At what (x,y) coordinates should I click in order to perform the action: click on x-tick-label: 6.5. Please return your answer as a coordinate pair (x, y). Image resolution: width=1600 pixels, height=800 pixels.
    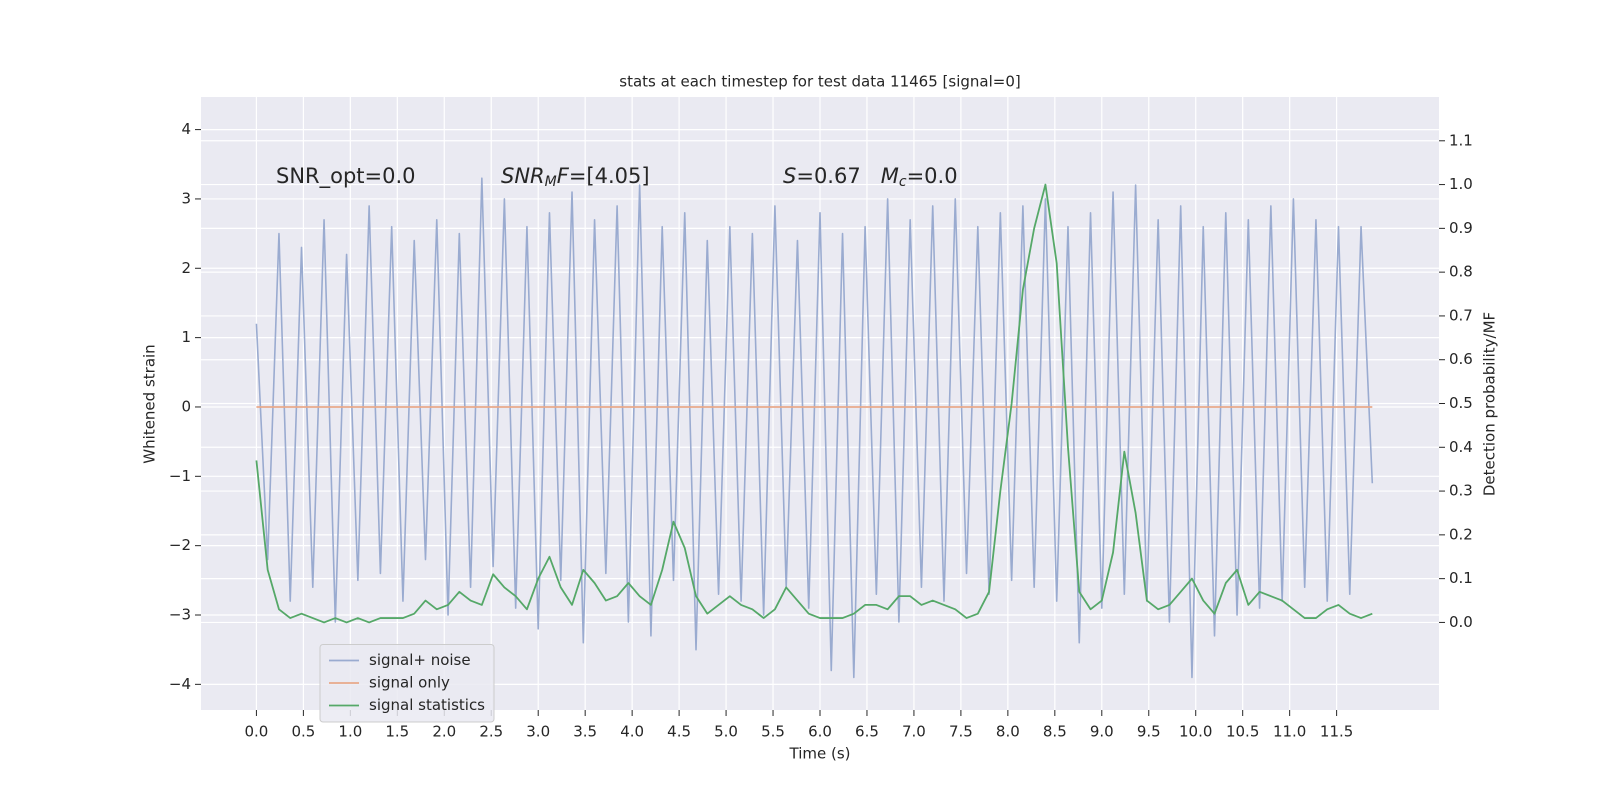
    Looking at the image, I should click on (867, 732).